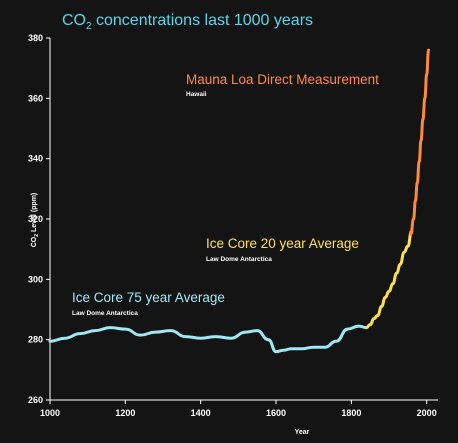  Describe the element at coordinates (282, 243) in the screenshot. I see `annotation-ice-core-20: Ice Core 20 year Average` at that location.